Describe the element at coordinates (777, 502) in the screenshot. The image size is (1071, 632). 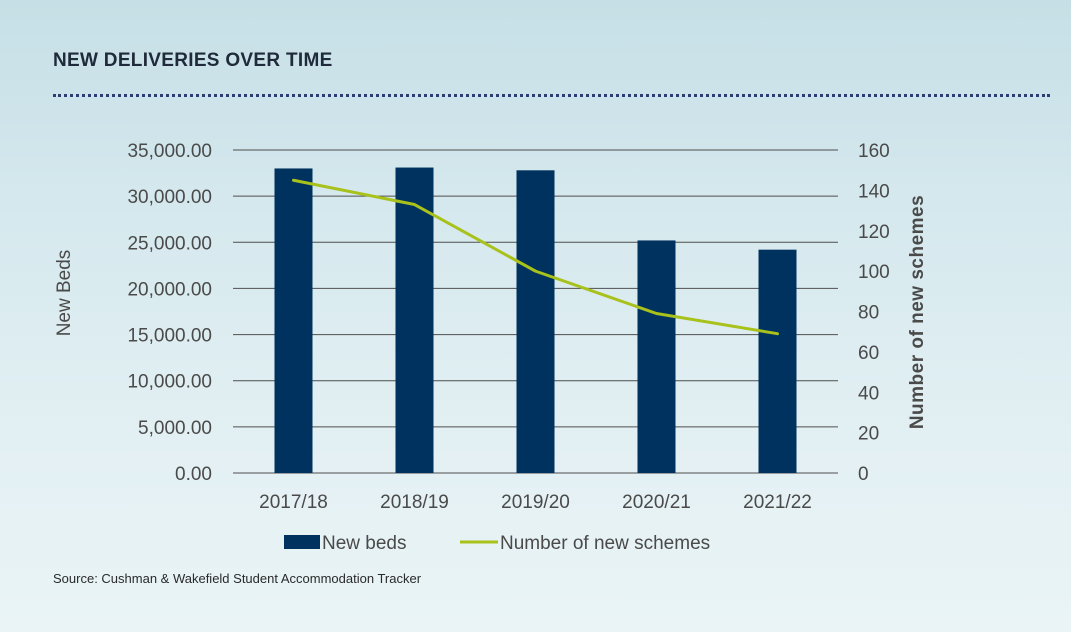
I see `x-tick-label: 2021/22` at that location.